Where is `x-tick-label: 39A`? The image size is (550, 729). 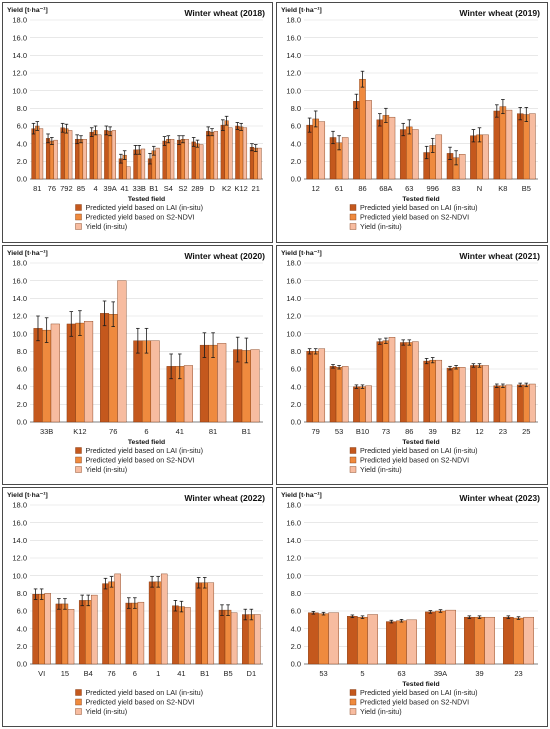
x-tick-label: 39A is located at coordinates (109, 188).